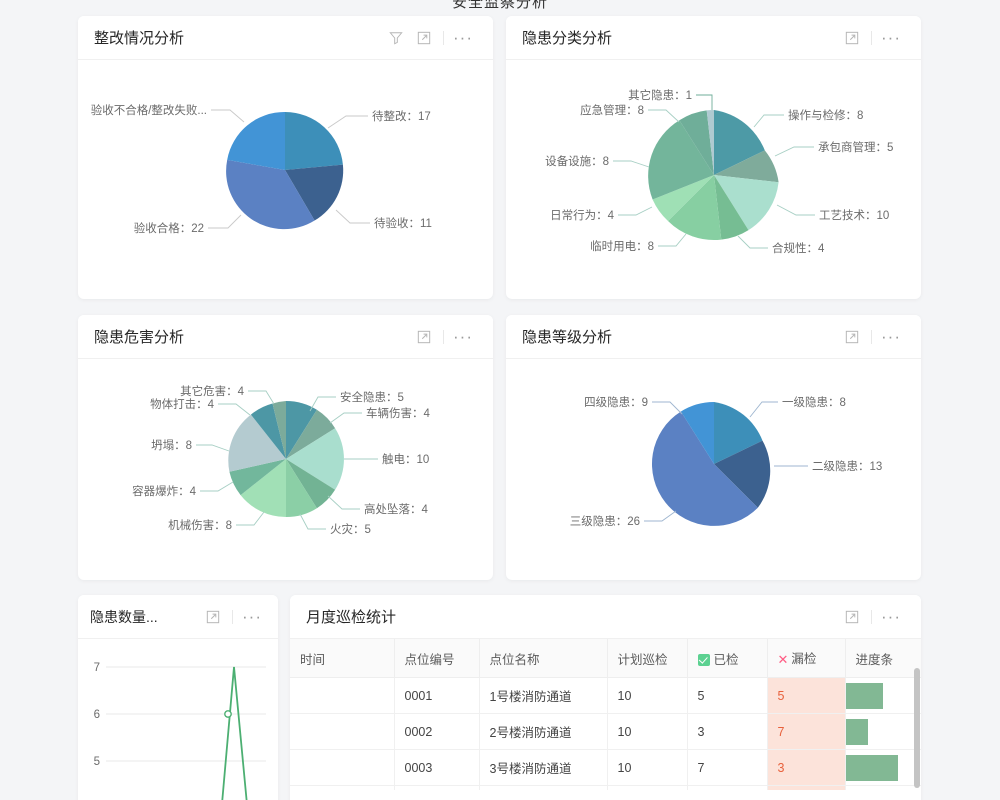 The height and width of the screenshot is (800, 1000). Describe the element at coordinates (647, 658) in the screenshot. I see `col-planned: 计划巡检` at that location.